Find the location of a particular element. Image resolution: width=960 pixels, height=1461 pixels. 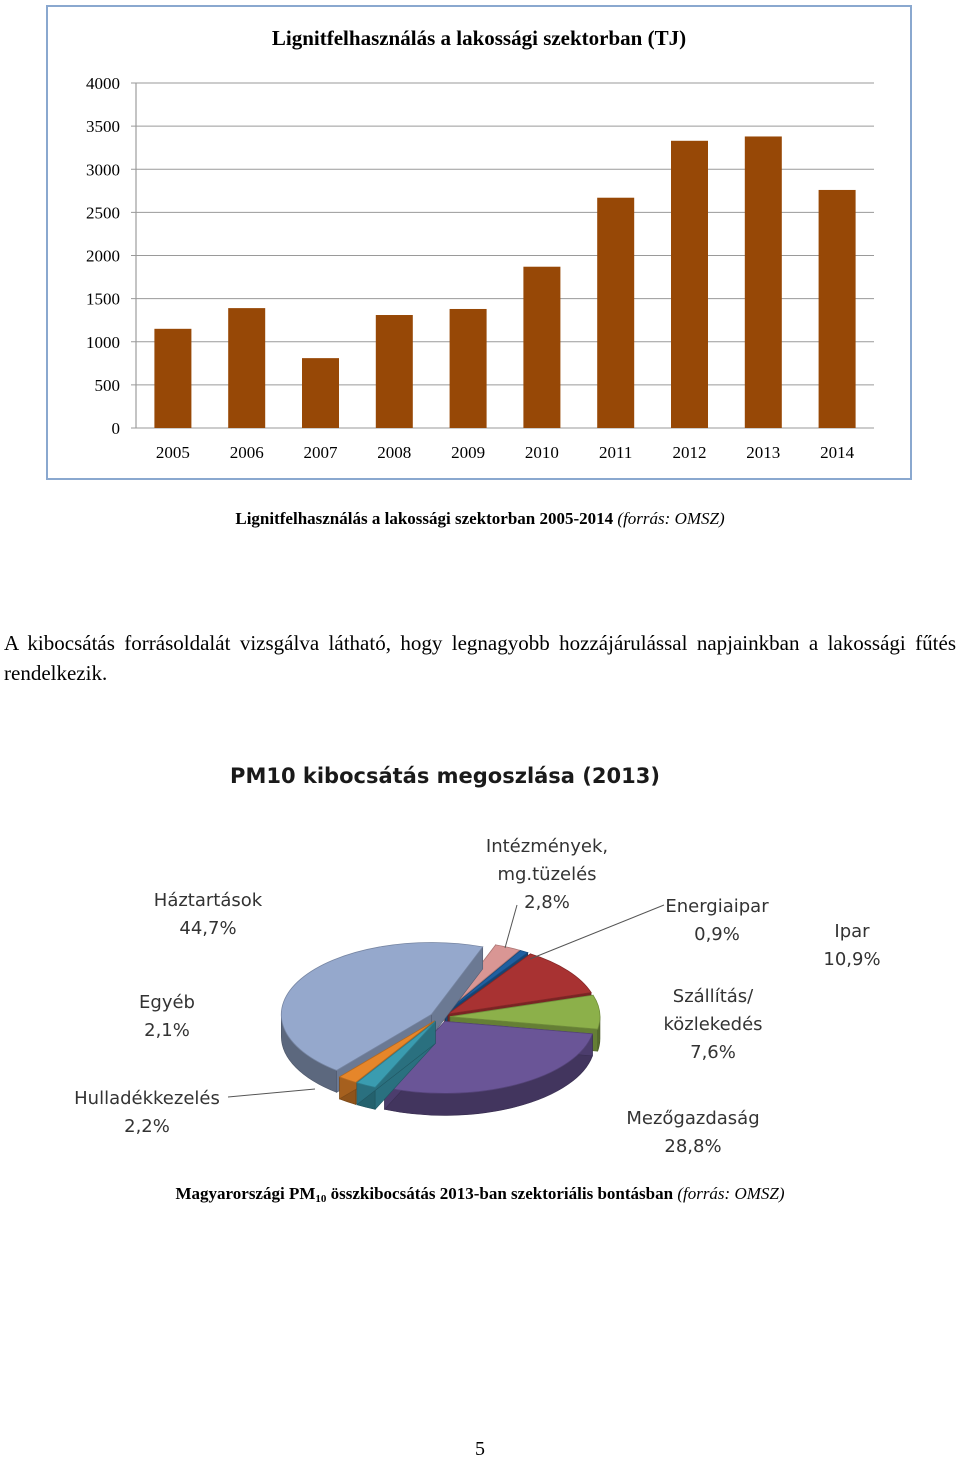

pie-title: PM10 kibocsátás megoszlása (2013) is located at coordinates (445, 776).